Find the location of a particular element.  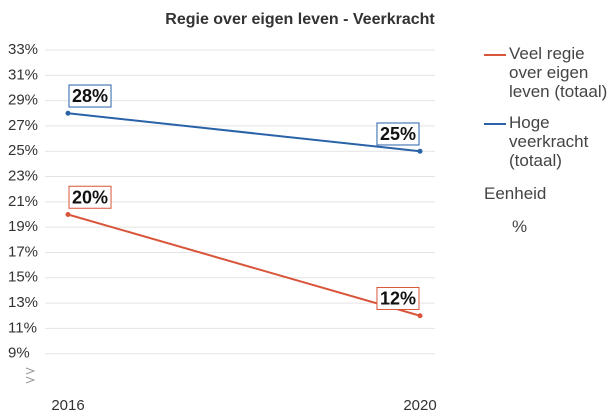

data-label: 25% is located at coordinates (398, 134).